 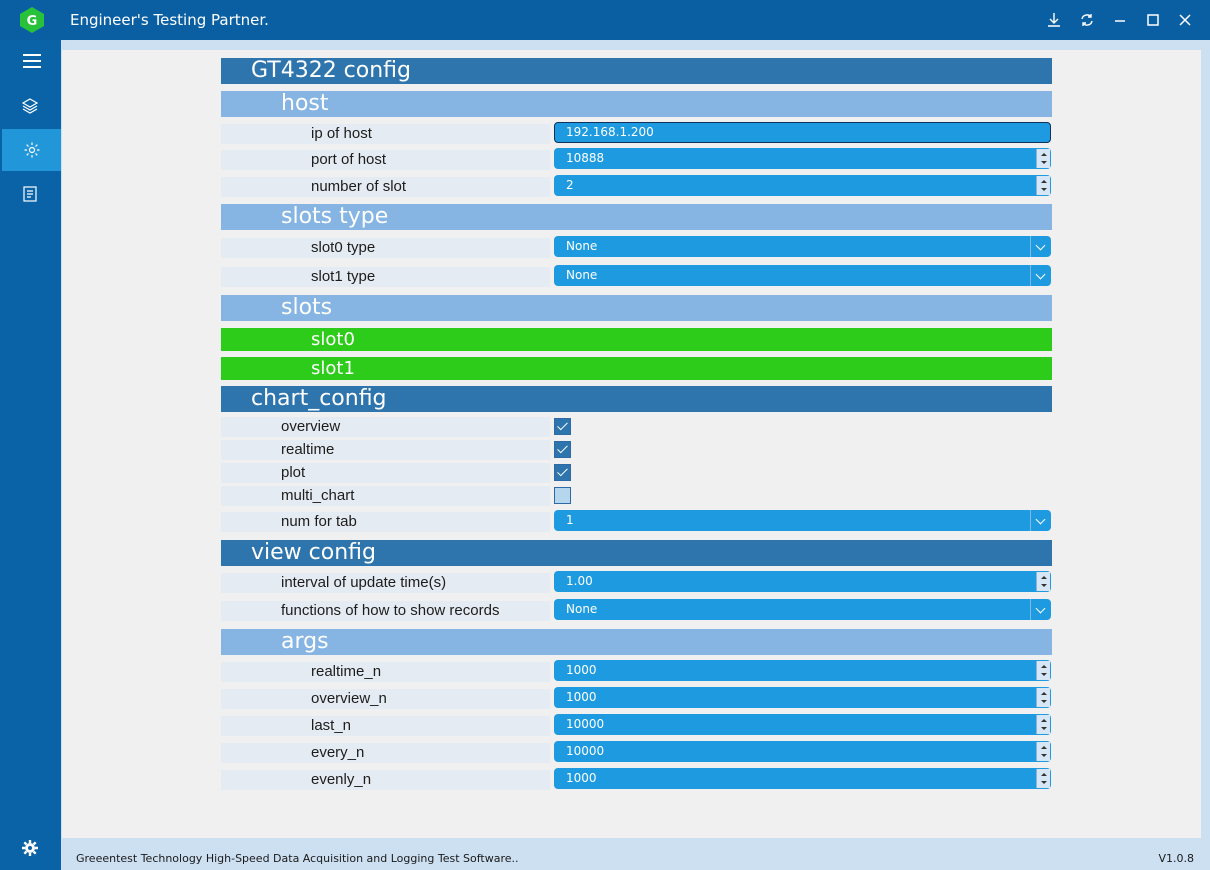 I want to click on realtime-n-value: 1000, so click(x=581, y=670).